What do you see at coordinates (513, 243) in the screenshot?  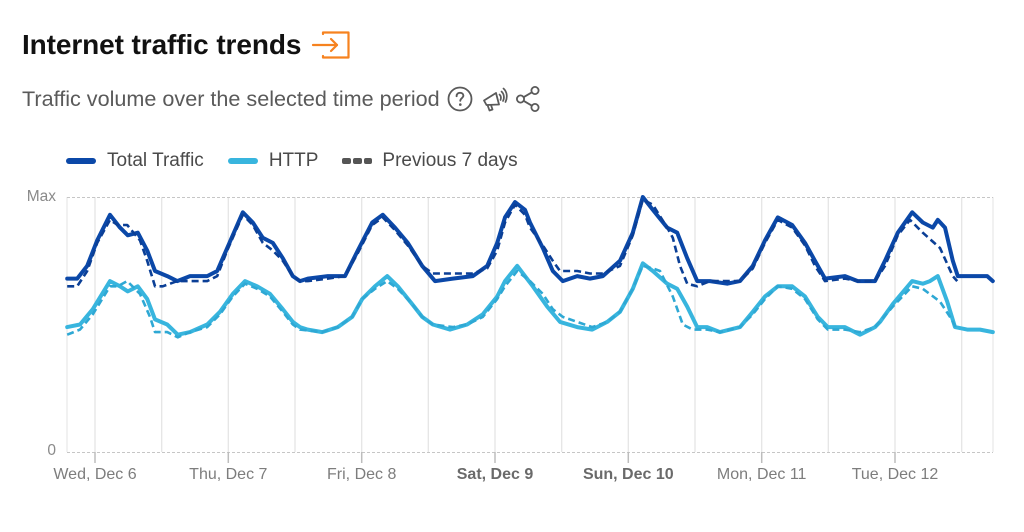 I see `previous-7-days-total-traffic-line` at bounding box center [513, 243].